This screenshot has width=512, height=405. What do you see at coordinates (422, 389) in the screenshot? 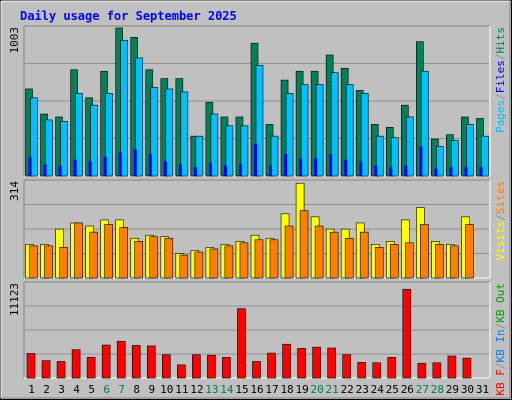
I see `x-tick-label: 27` at bounding box center [422, 389].